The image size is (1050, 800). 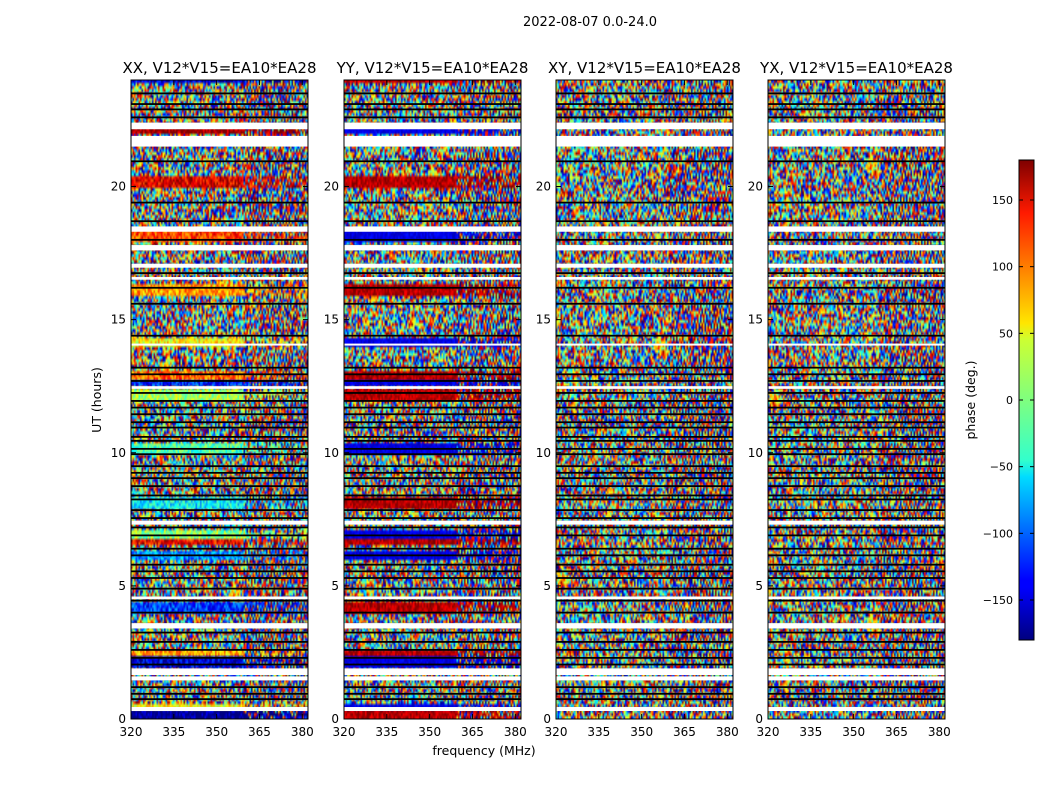 I want to click on panel-title: XY, V12*V15=EA10*EA28, so click(x=644, y=68).